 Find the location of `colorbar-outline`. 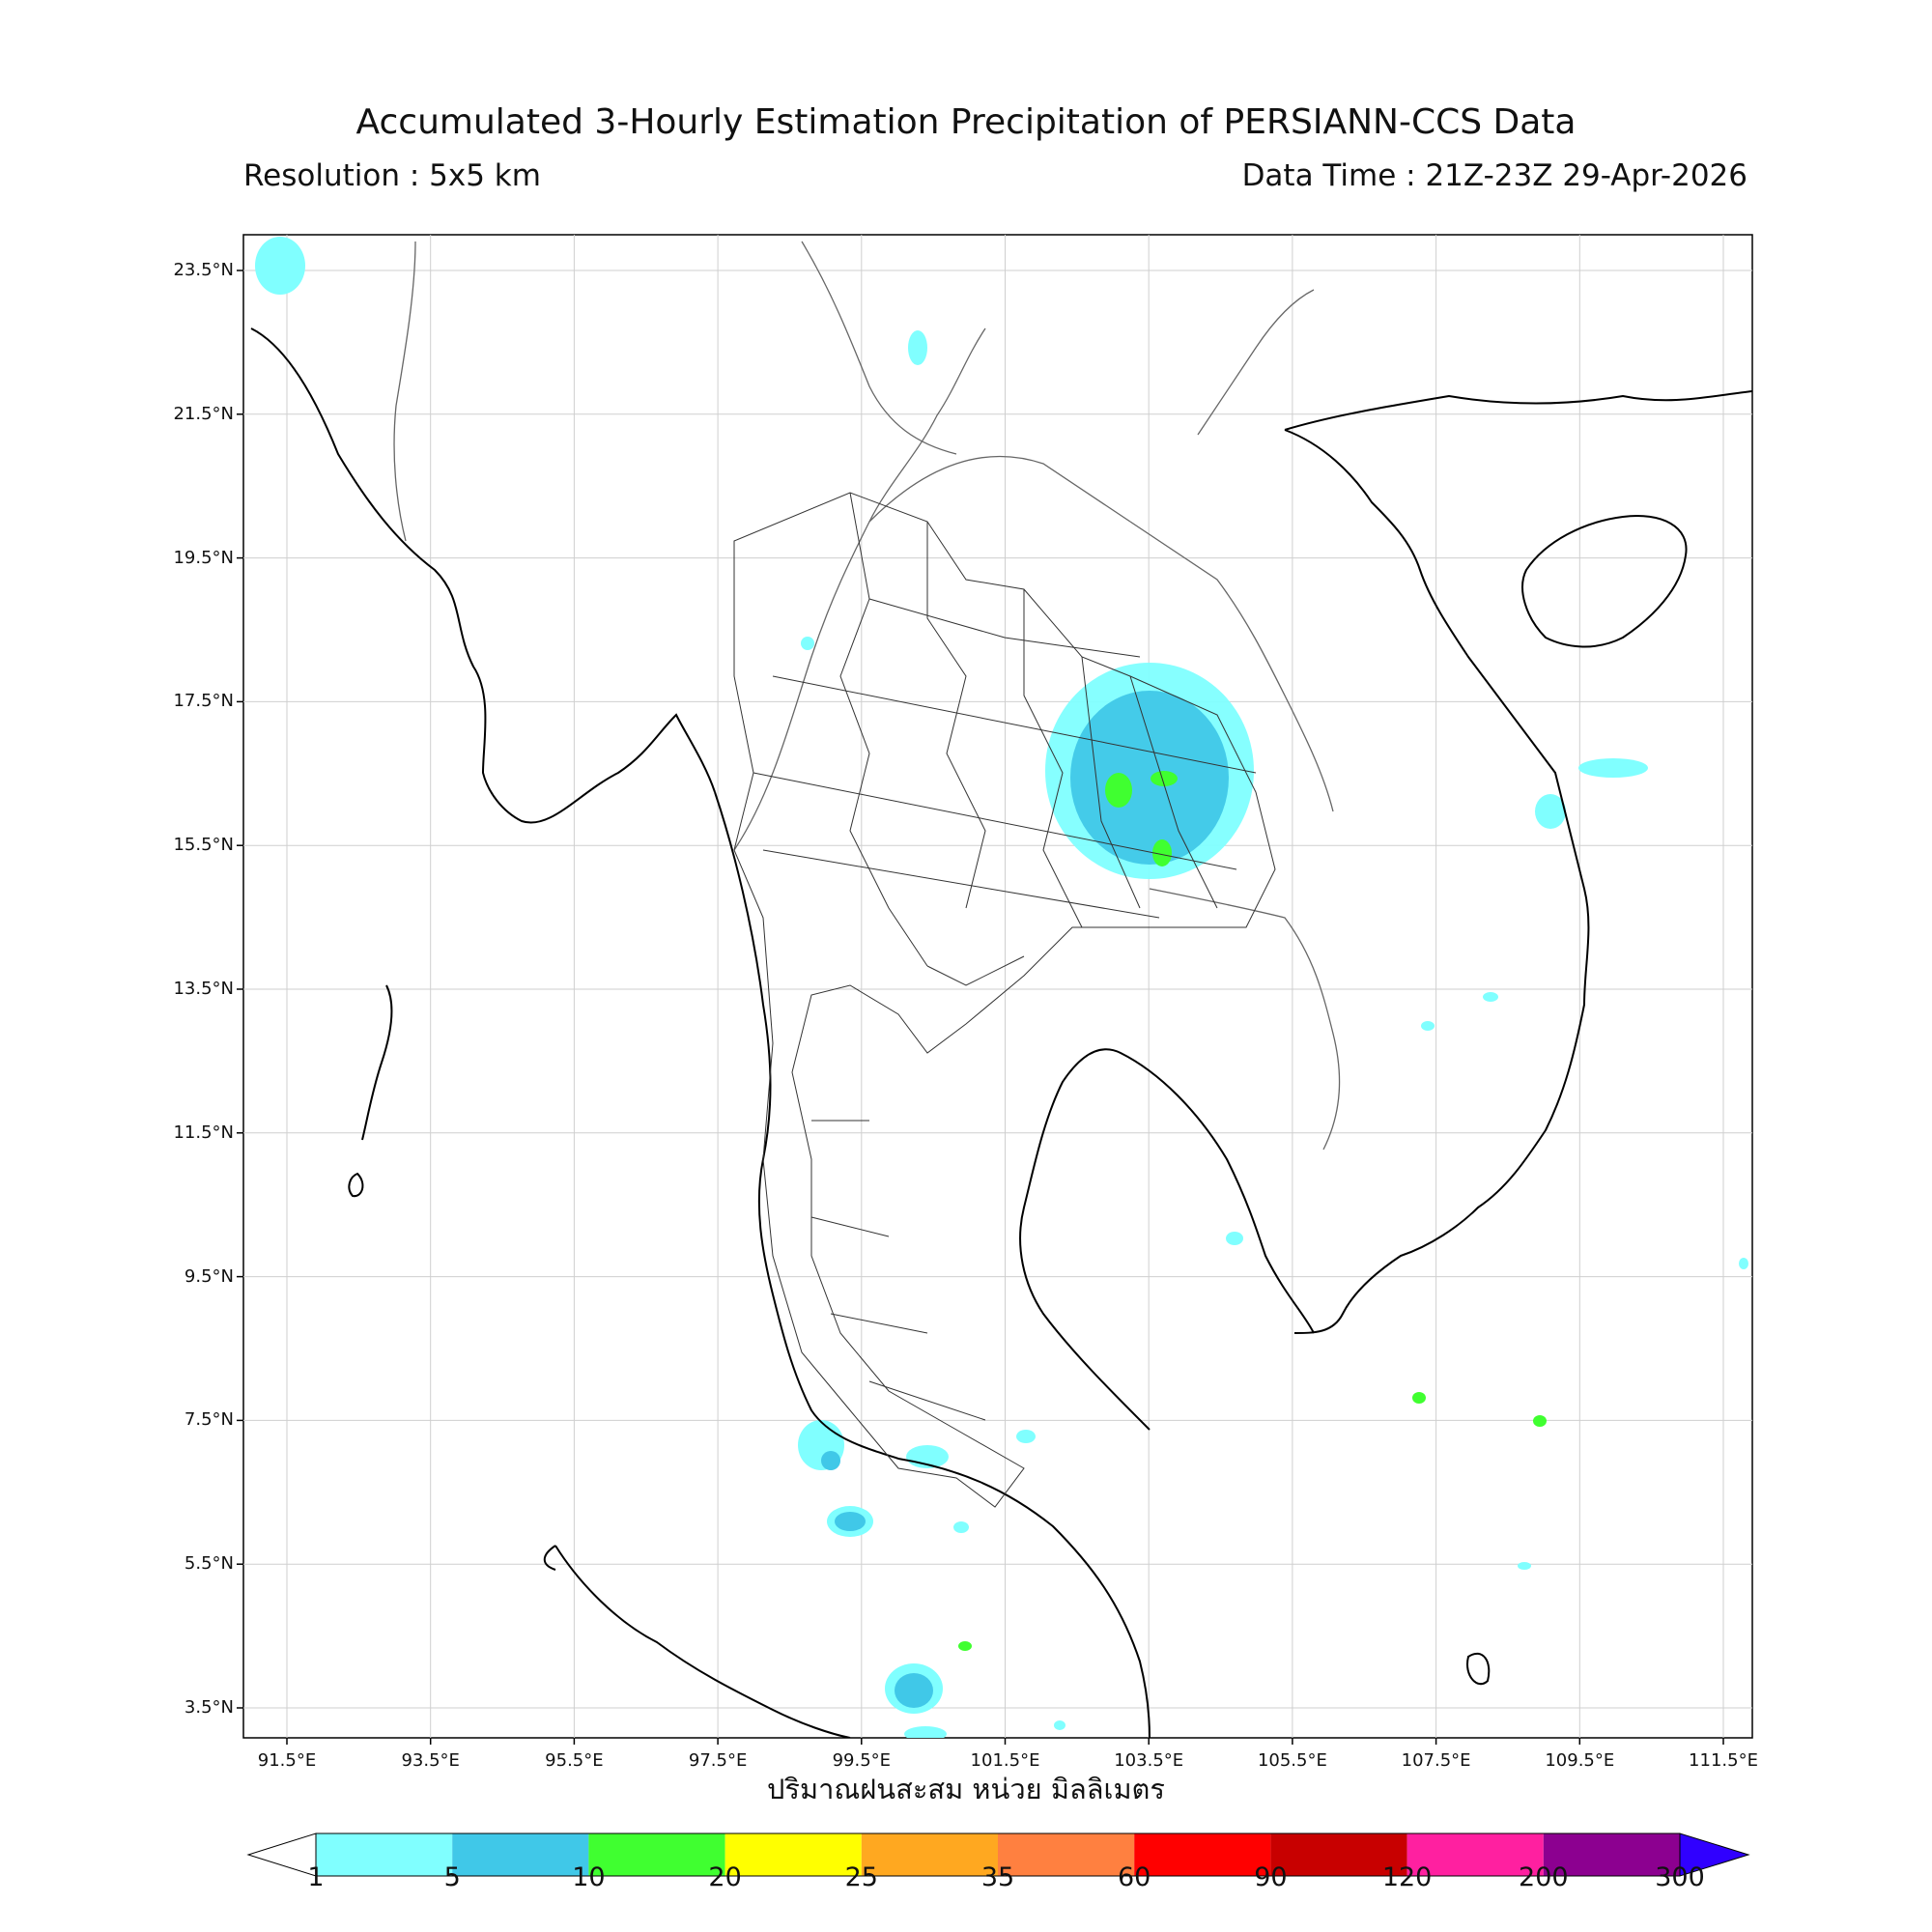

colorbar-outline is located at coordinates (998, 1855).